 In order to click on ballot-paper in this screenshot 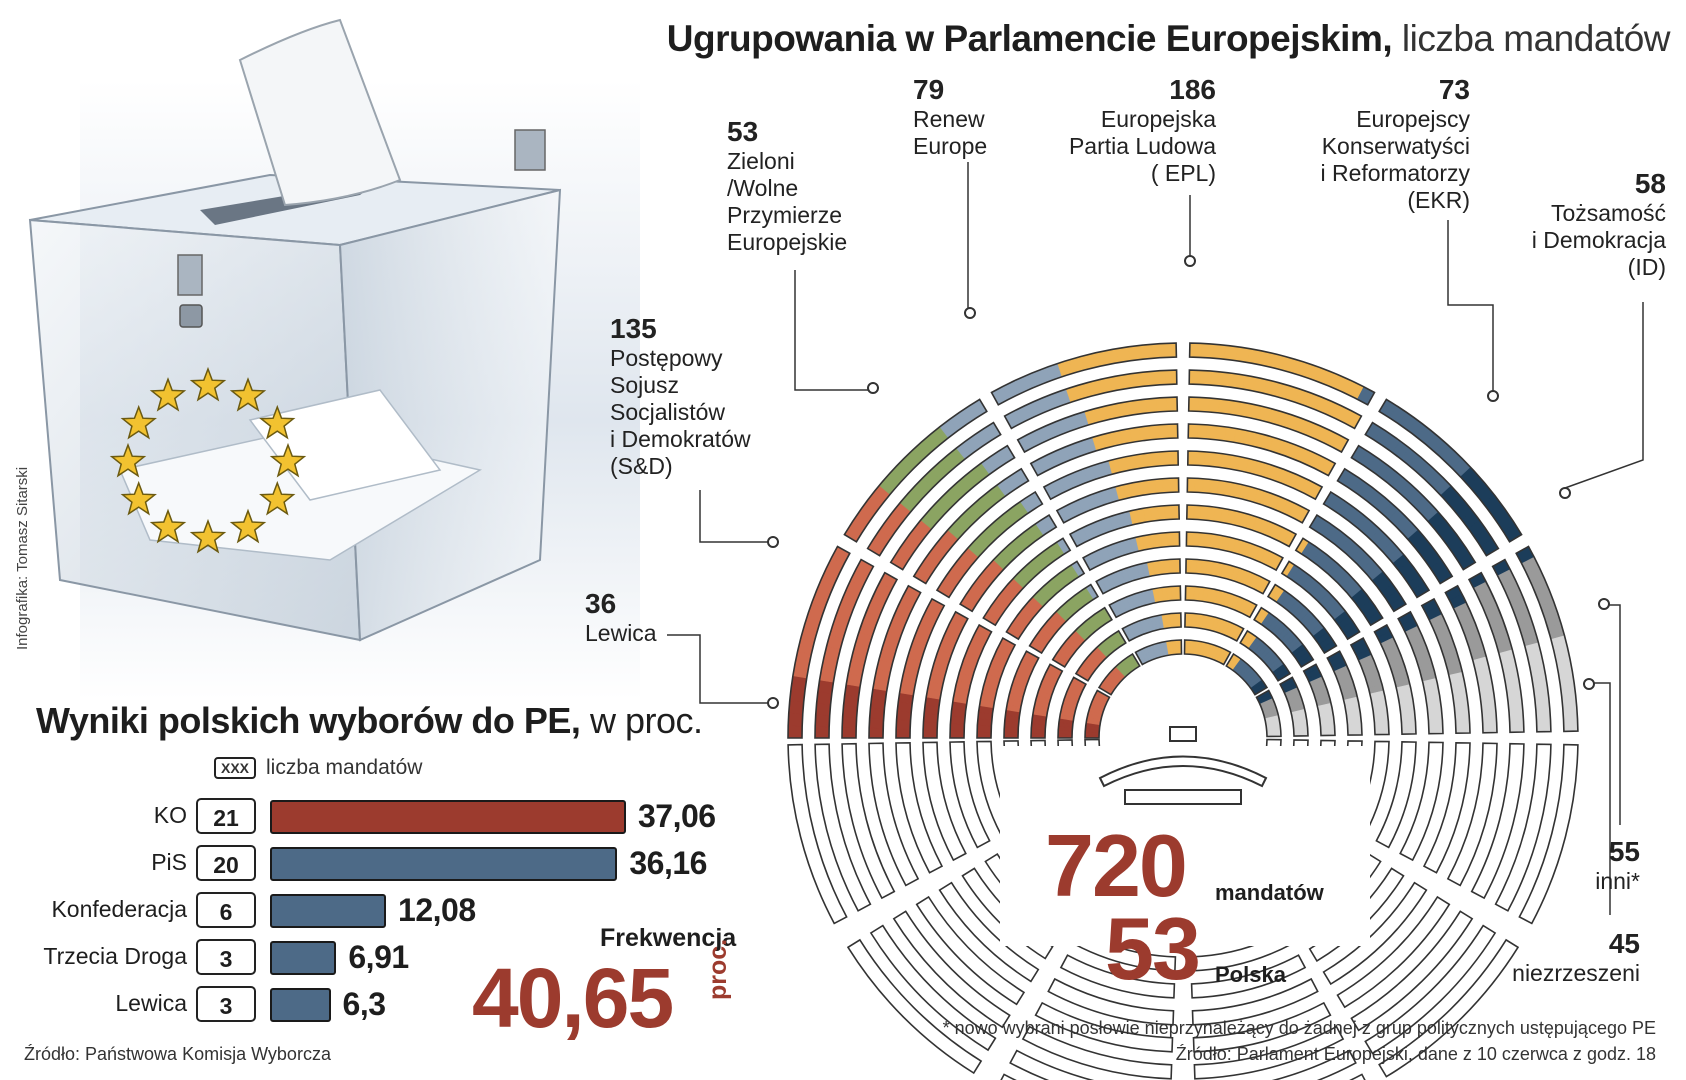, I will do `click(320, 112)`.